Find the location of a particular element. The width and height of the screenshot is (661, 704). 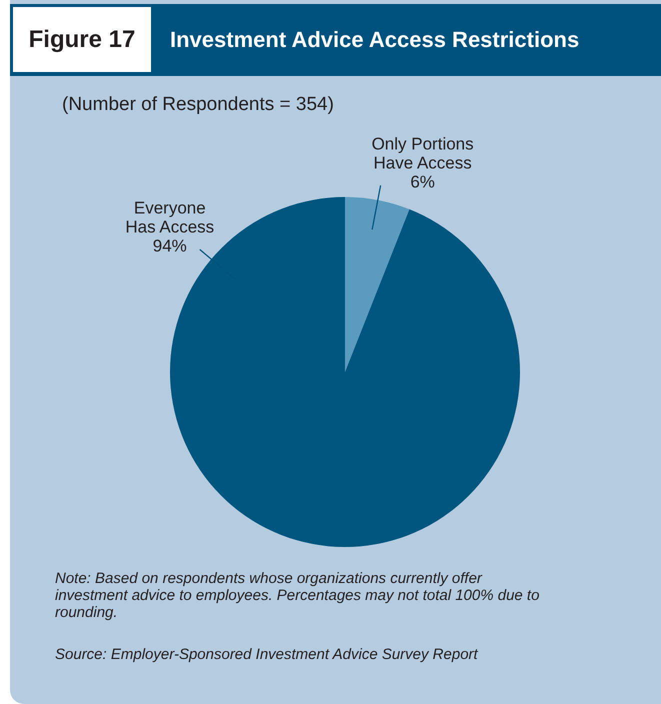

chart-title: Investment Advice Access Restrictions is located at coordinates (375, 40).